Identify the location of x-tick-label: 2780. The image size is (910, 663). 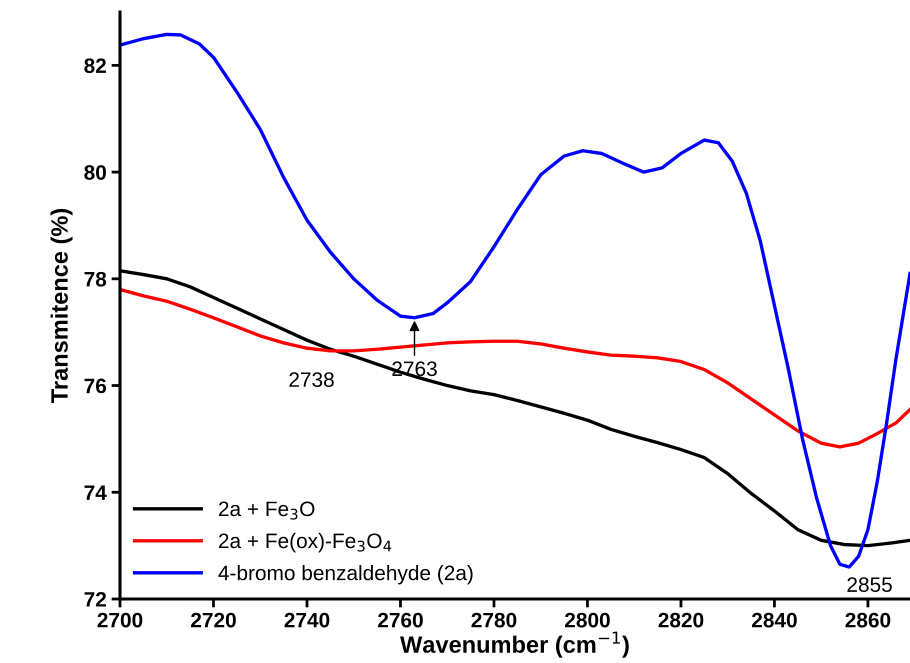
(494, 620).